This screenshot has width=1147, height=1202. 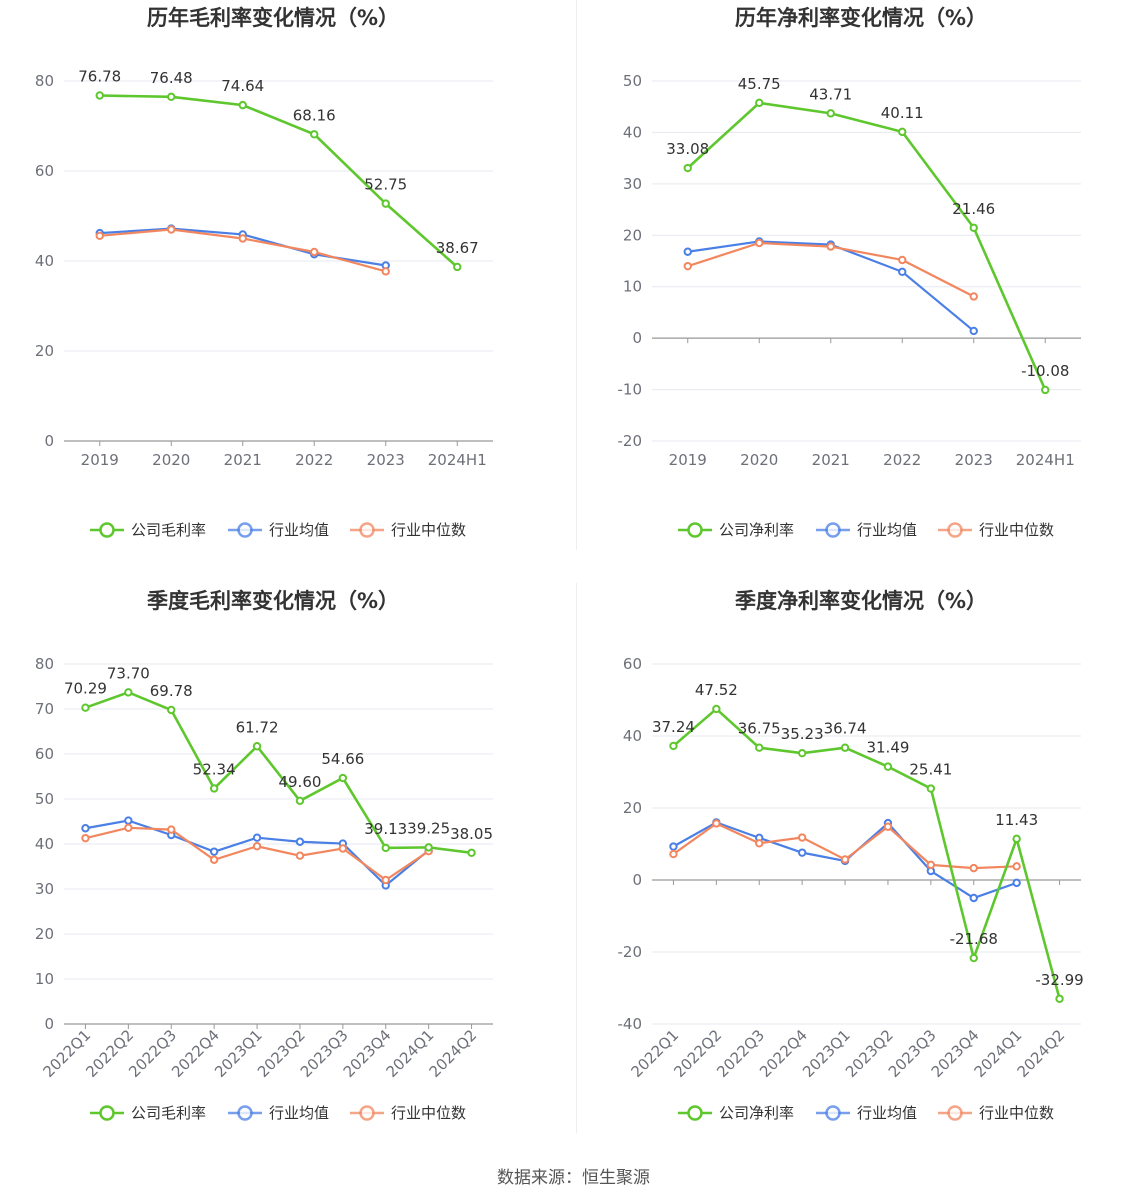 I want to click on y-tick-label: 60, so click(x=44, y=754).